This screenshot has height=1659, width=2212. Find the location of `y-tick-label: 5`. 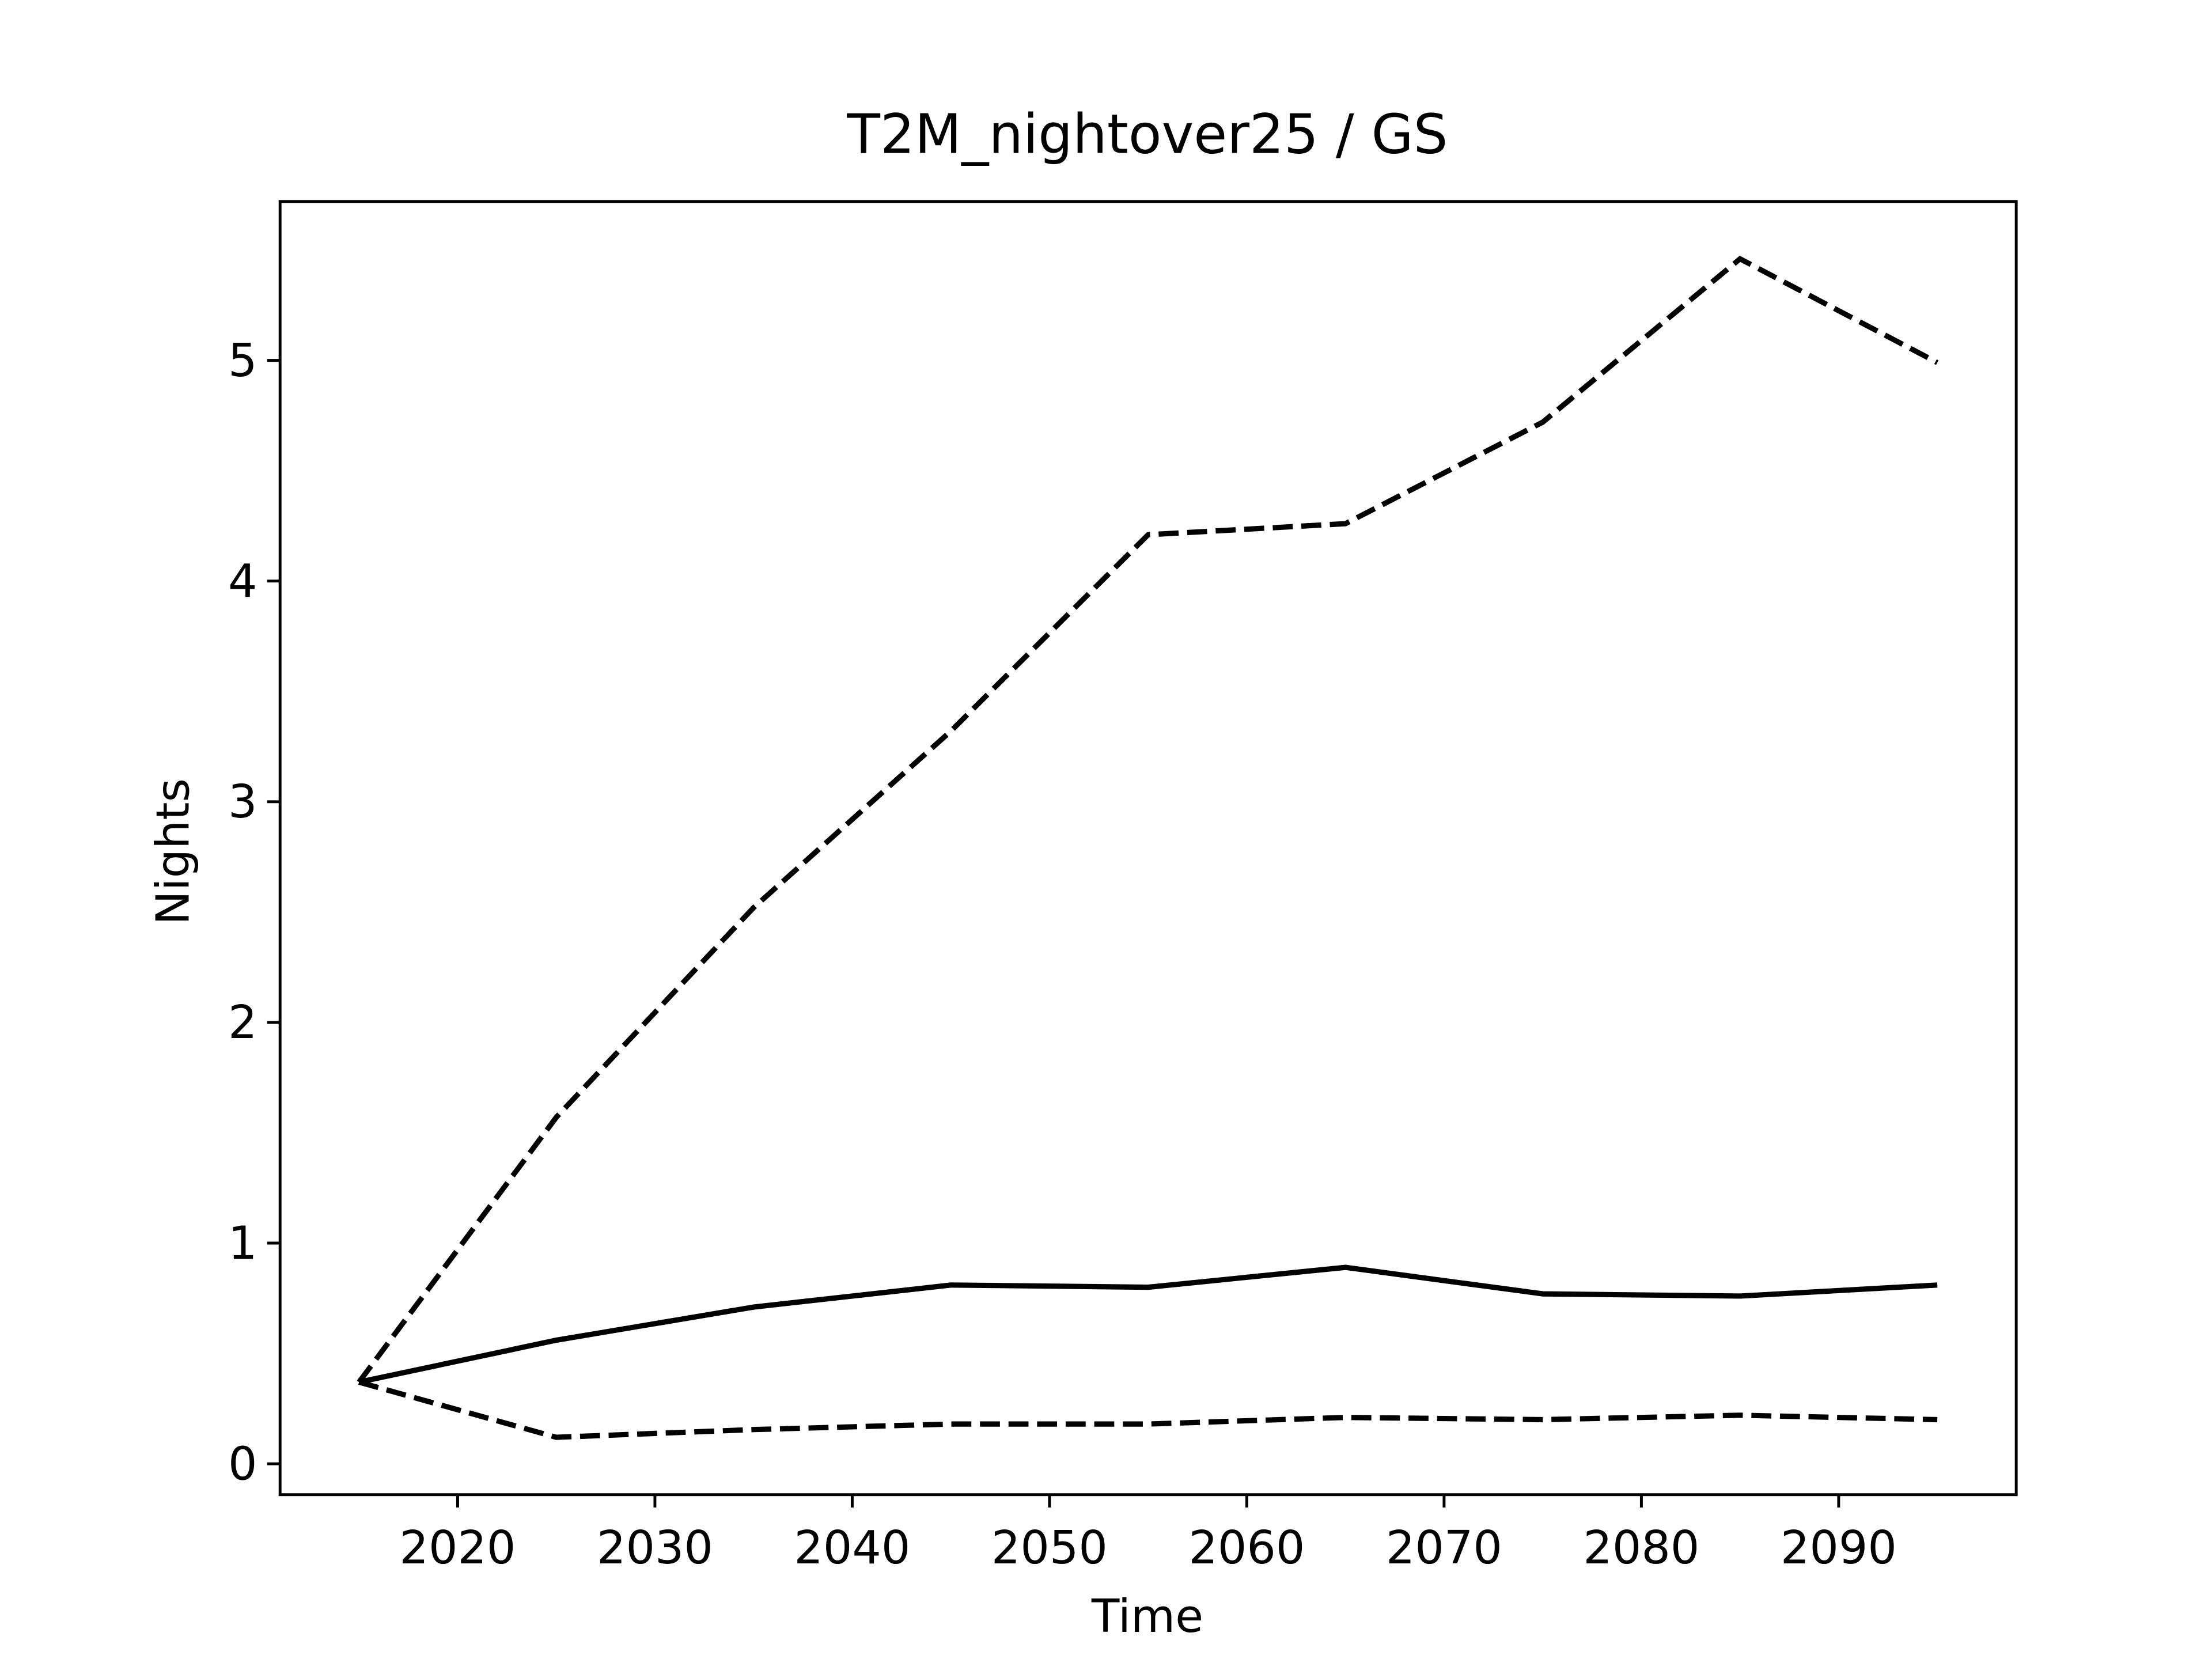

y-tick-label: 5 is located at coordinates (242, 360).